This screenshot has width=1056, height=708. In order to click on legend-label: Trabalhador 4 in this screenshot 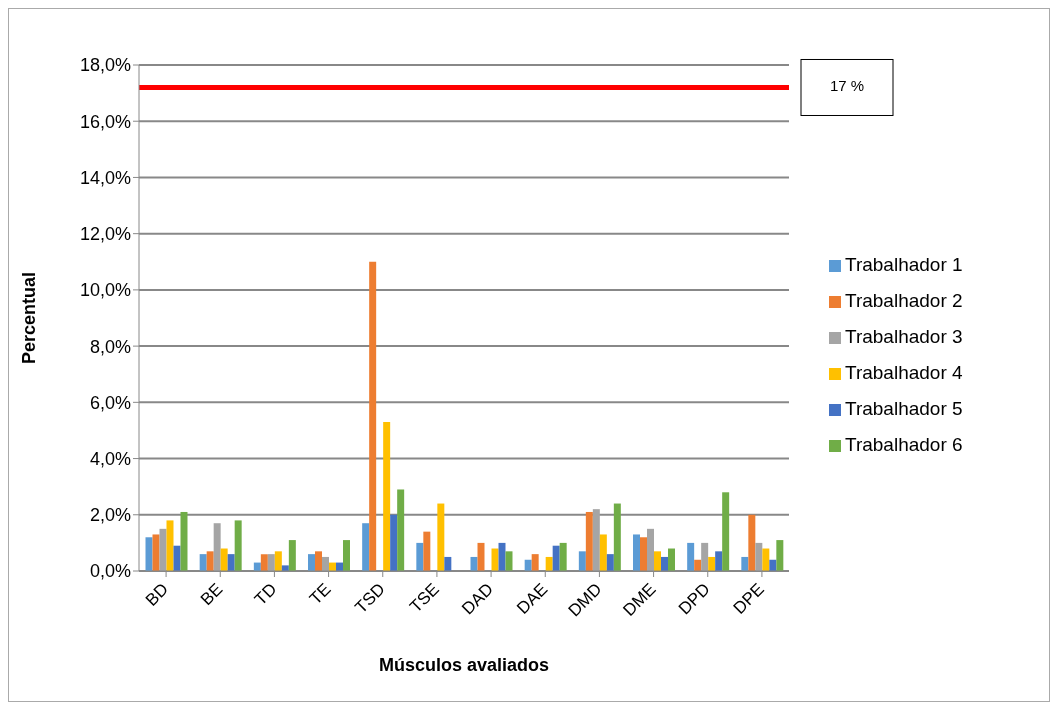, I will do `click(904, 372)`.